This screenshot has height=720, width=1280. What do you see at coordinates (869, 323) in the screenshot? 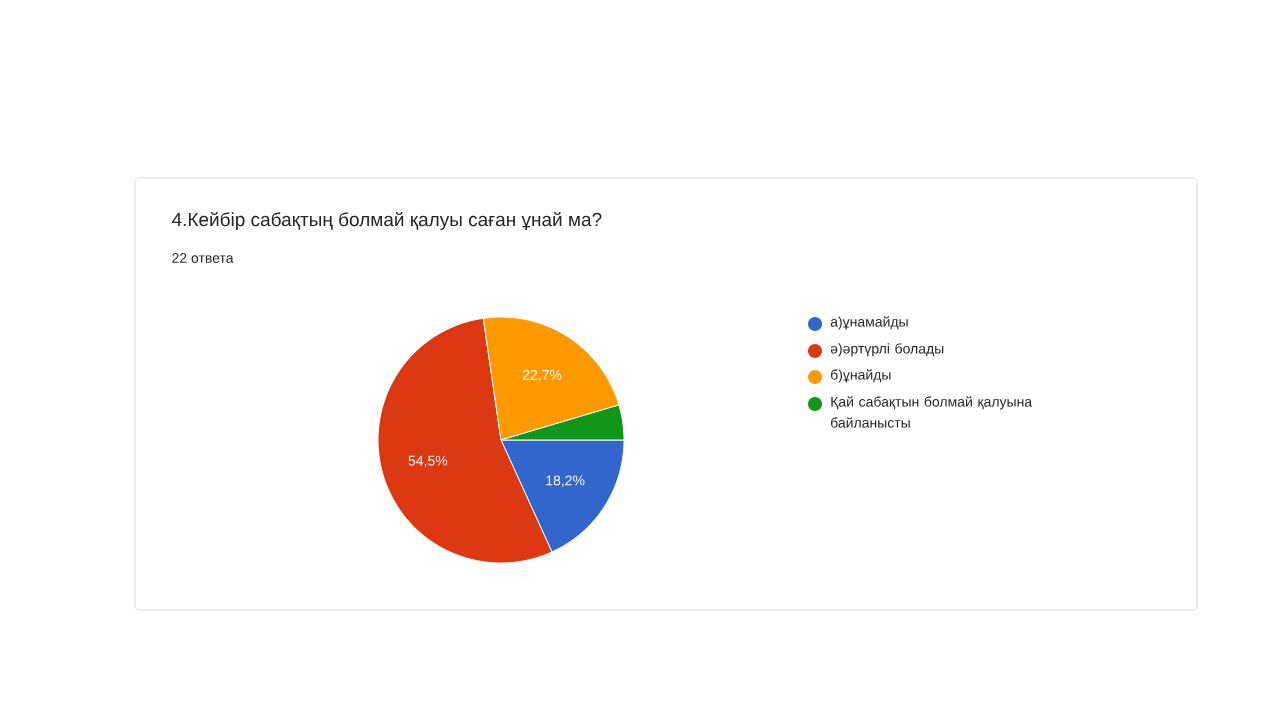
I see `legend-label: а)ұнамайды` at bounding box center [869, 323].